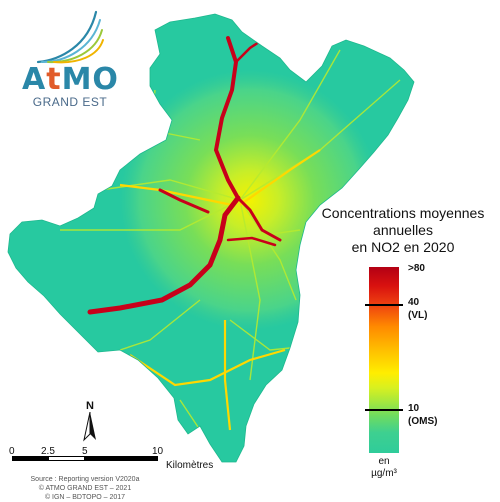 This screenshot has width=500, height=502. What do you see at coordinates (403, 213) in the screenshot?
I see `legend-title-line1: Concentrations moyennes` at bounding box center [403, 213].